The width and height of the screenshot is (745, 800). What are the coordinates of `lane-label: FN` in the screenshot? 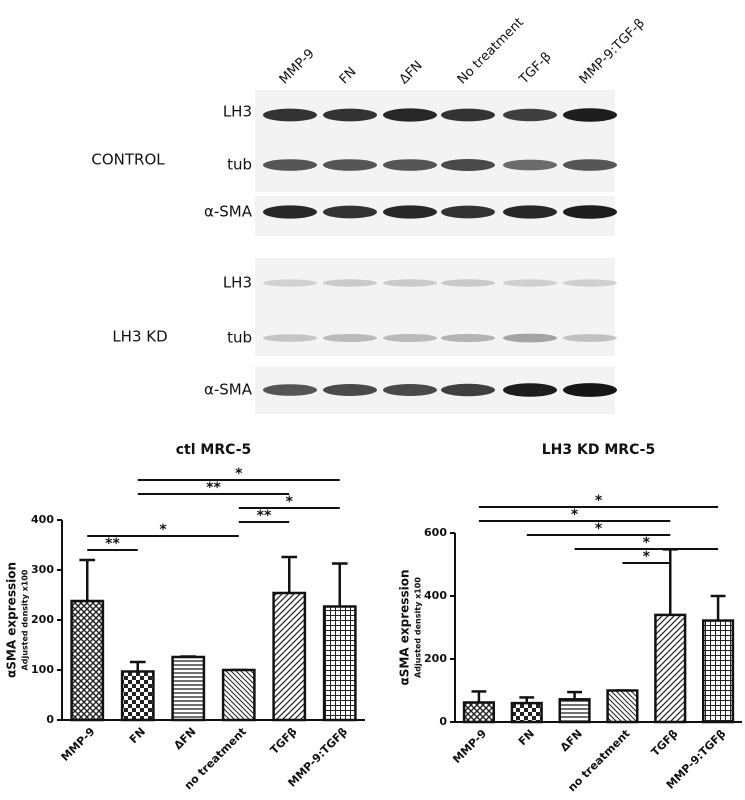 It's located at (348, 76).